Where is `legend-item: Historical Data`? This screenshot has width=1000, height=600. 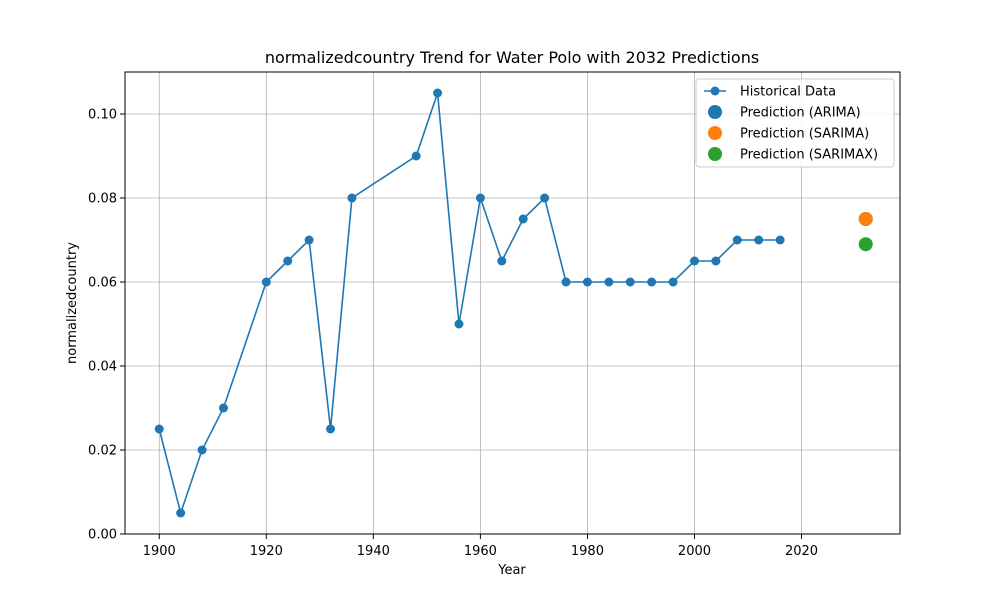 legend-item: Historical Data is located at coordinates (770, 92).